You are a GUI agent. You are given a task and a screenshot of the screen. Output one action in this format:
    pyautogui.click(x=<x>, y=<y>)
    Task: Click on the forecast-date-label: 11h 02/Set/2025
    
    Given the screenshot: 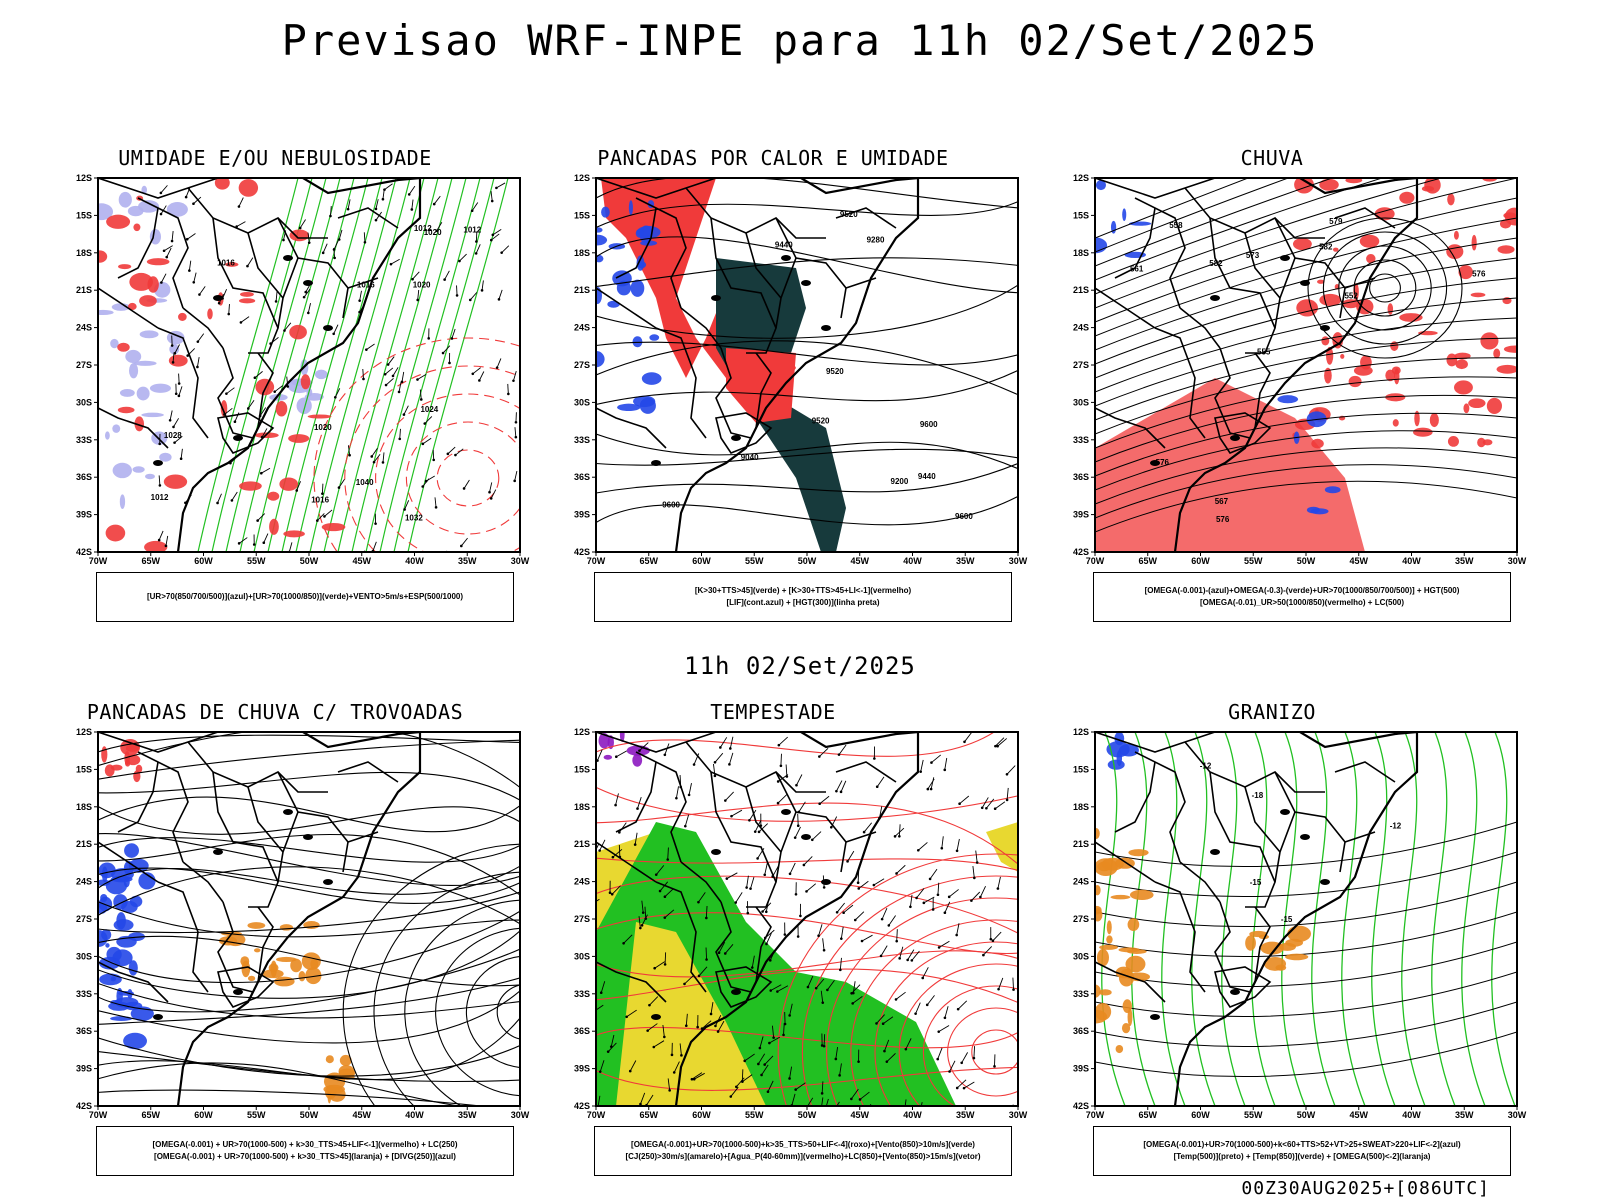 What is the action you would take?
    pyautogui.click(x=800, y=666)
    